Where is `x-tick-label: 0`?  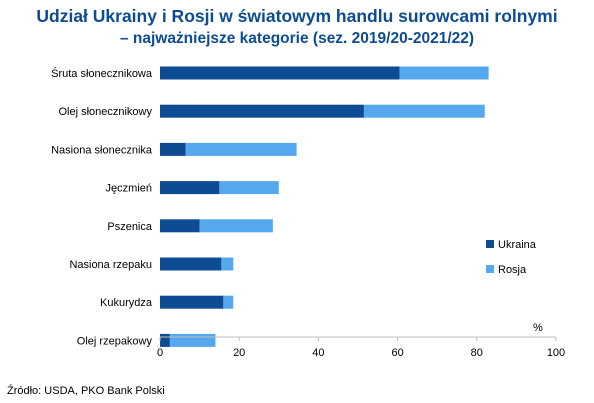 x-tick-label: 0 is located at coordinates (160, 353).